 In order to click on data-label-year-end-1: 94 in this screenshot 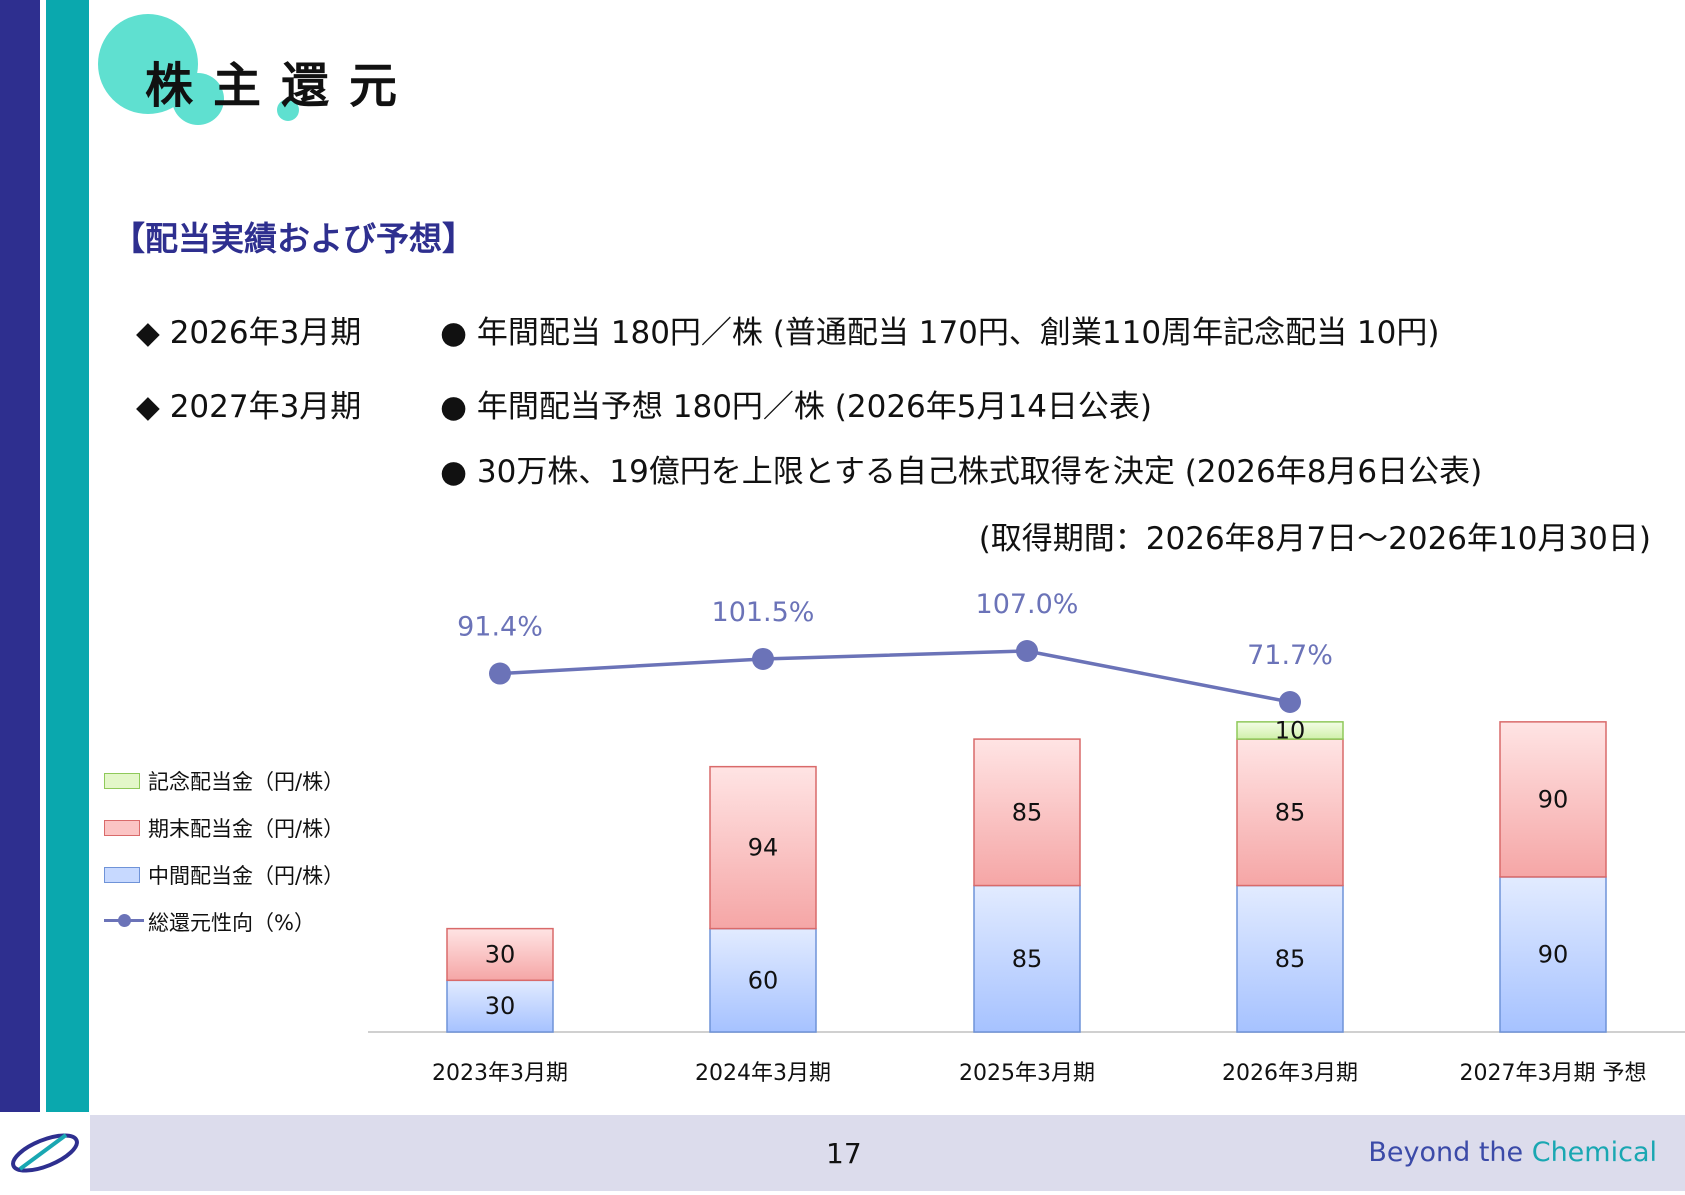, I will do `click(763, 848)`.